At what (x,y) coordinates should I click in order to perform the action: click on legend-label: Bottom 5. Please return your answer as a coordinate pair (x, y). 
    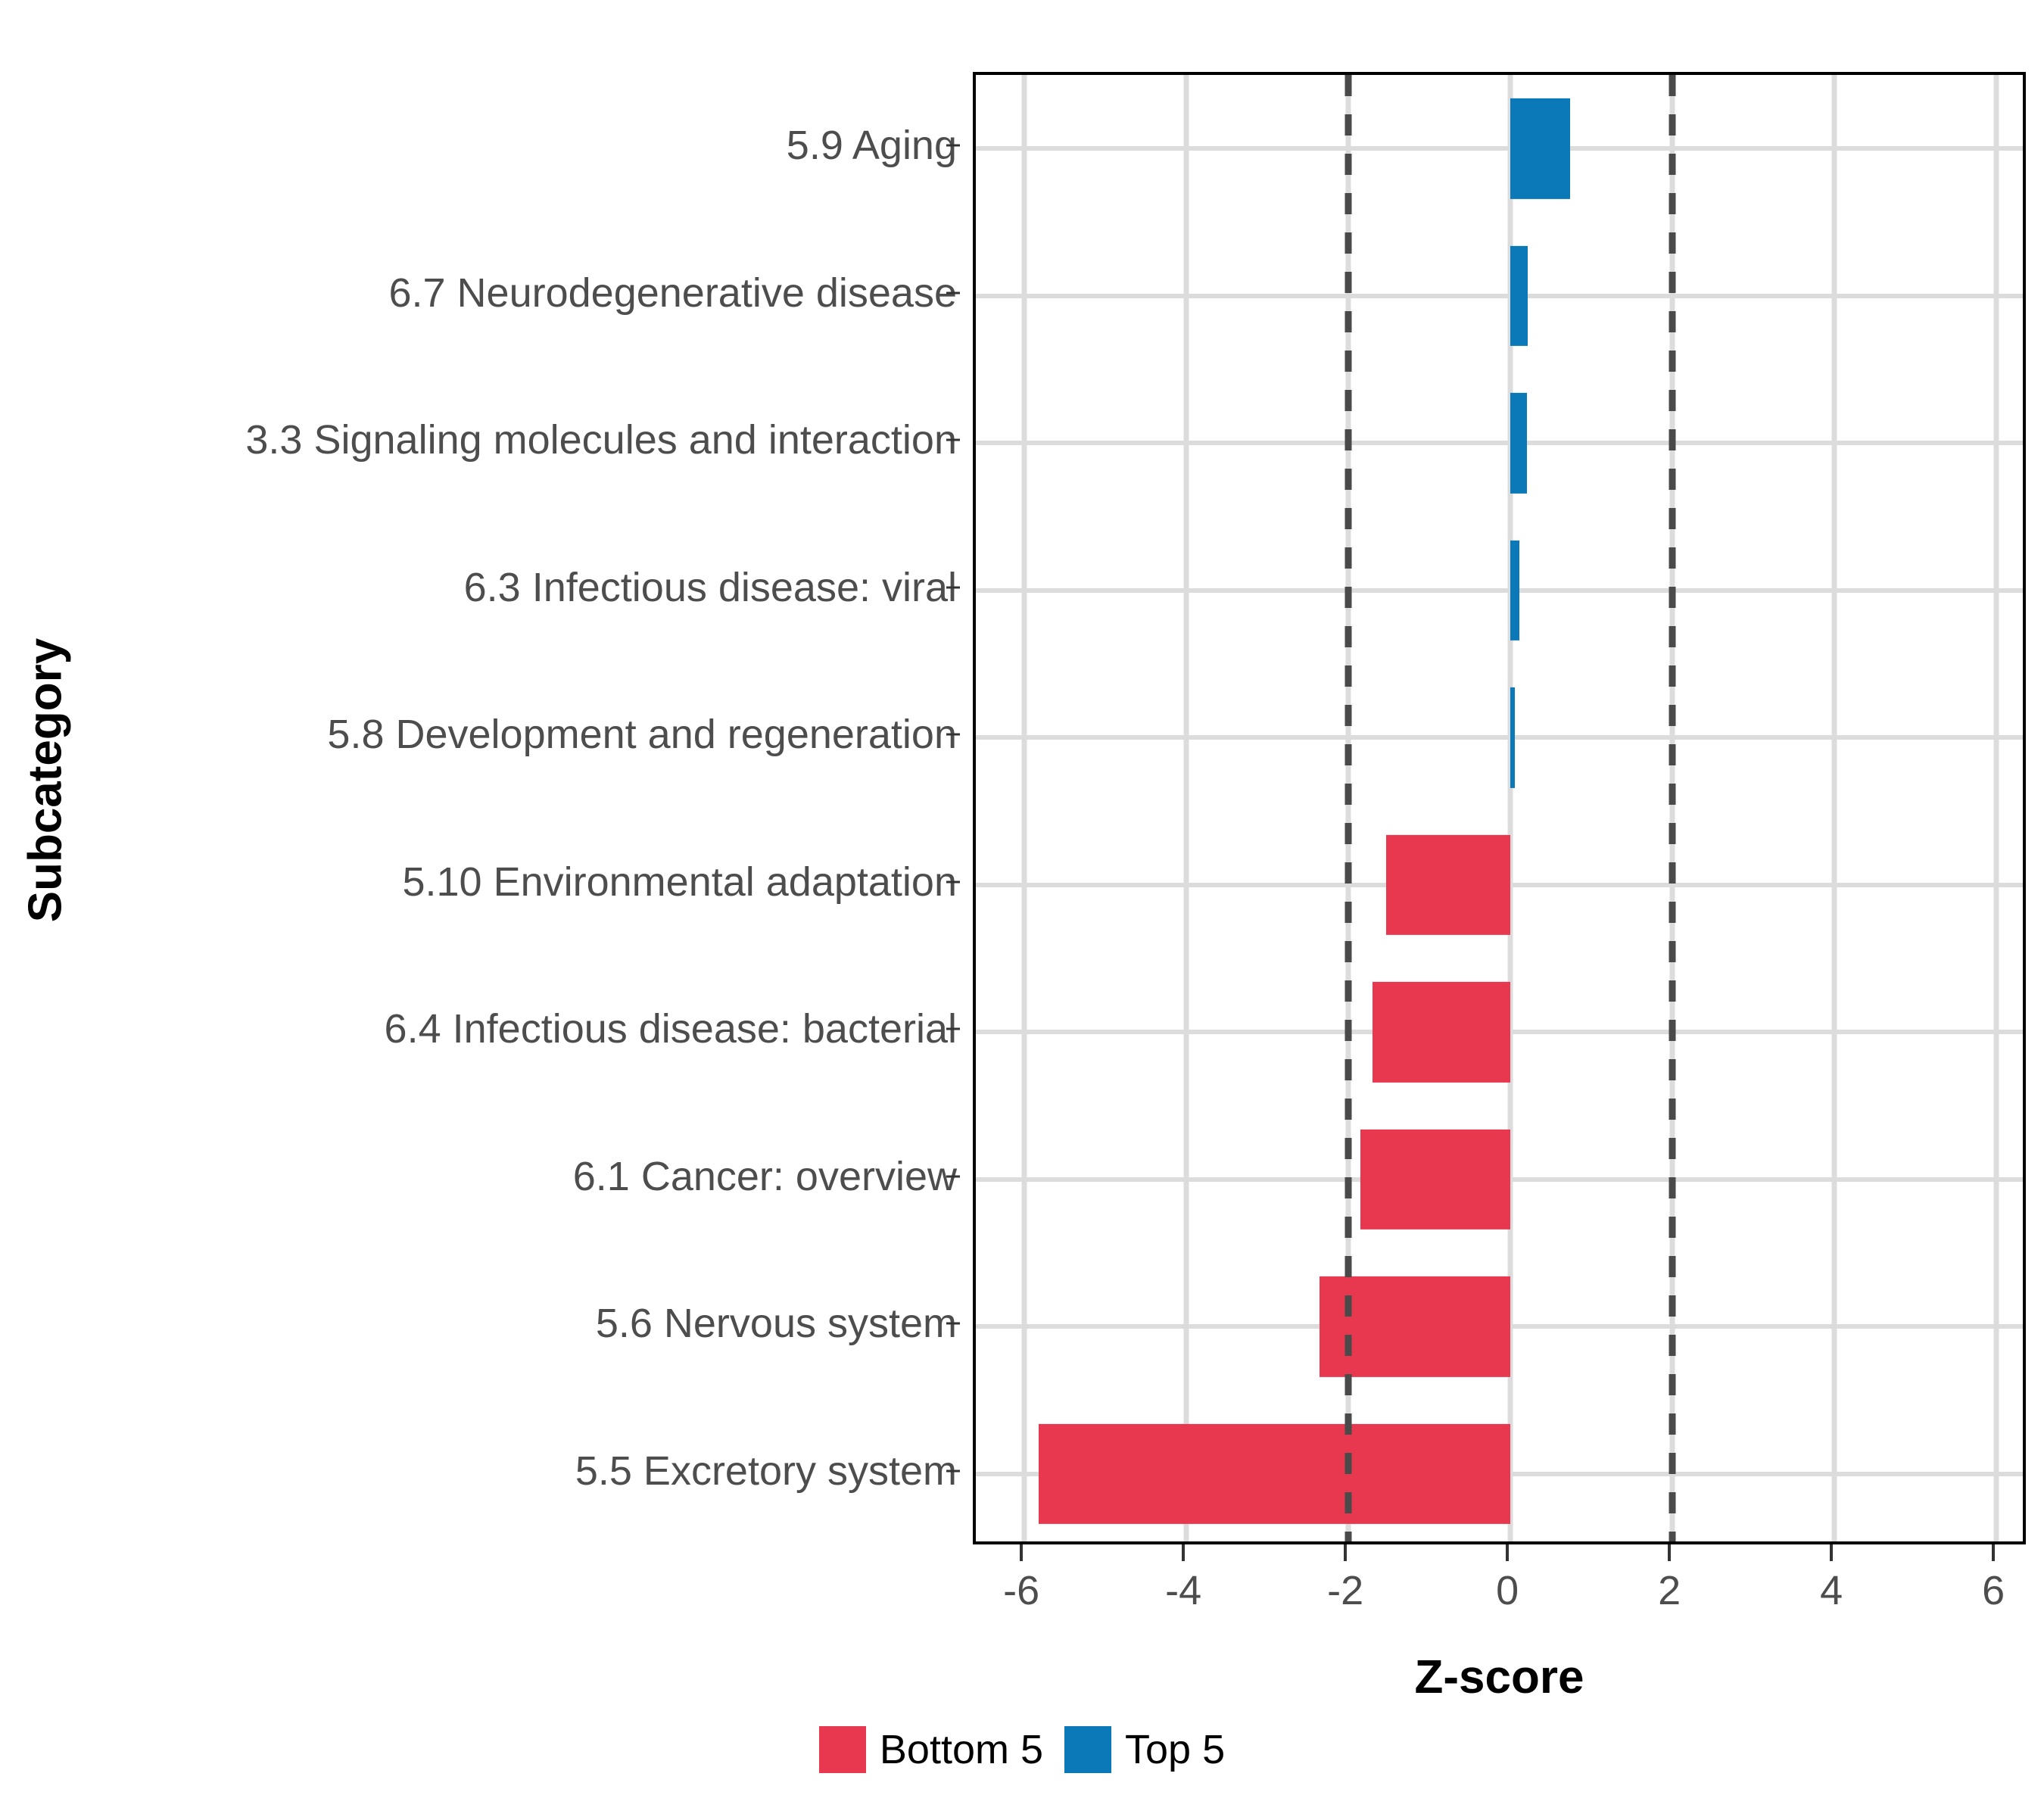
    Looking at the image, I should click on (961, 1749).